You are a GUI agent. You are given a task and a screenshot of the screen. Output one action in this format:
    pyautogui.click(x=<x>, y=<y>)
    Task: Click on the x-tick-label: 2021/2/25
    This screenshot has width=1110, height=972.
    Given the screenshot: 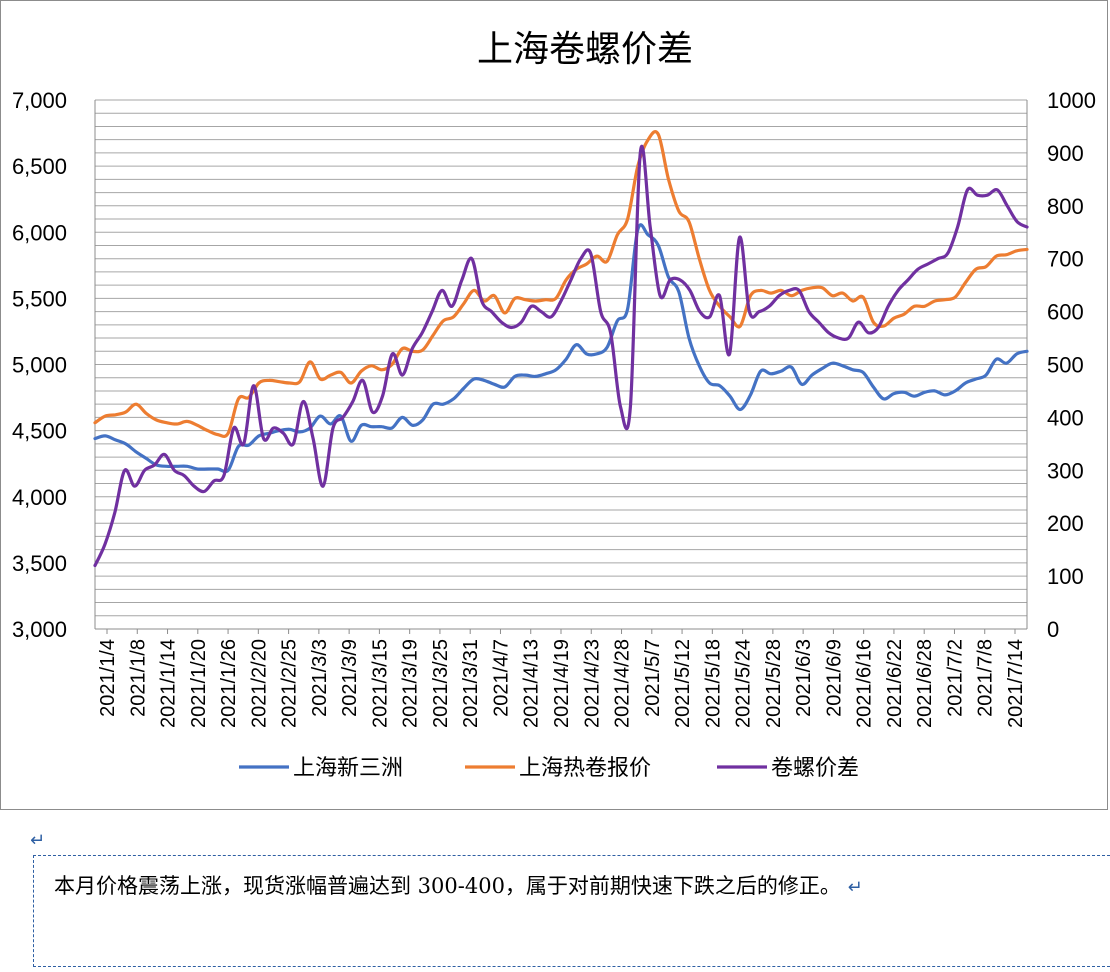 What is the action you would take?
    pyautogui.click(x=290, y=683)
    